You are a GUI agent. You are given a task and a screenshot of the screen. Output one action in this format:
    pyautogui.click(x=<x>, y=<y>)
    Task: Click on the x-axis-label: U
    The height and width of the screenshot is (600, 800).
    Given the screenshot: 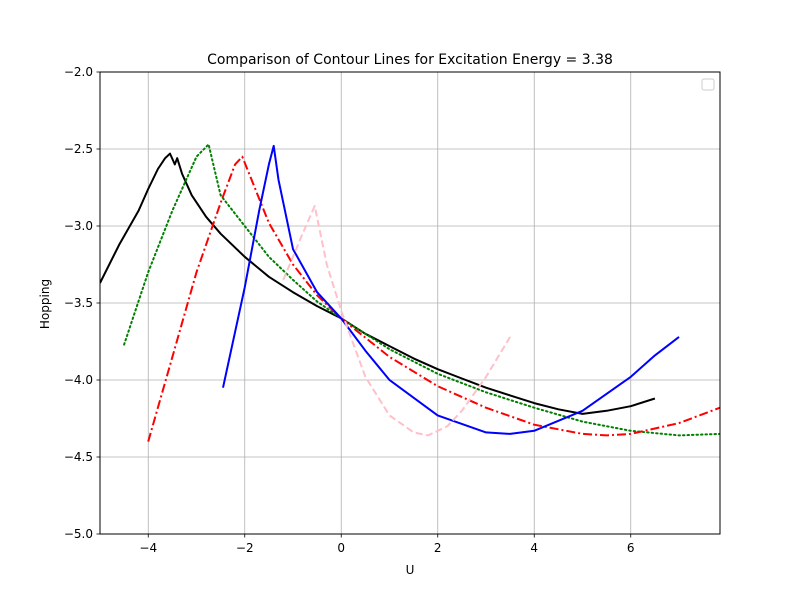 What is the action you would take?
    pyautogui.click(x=410, y=570)
    